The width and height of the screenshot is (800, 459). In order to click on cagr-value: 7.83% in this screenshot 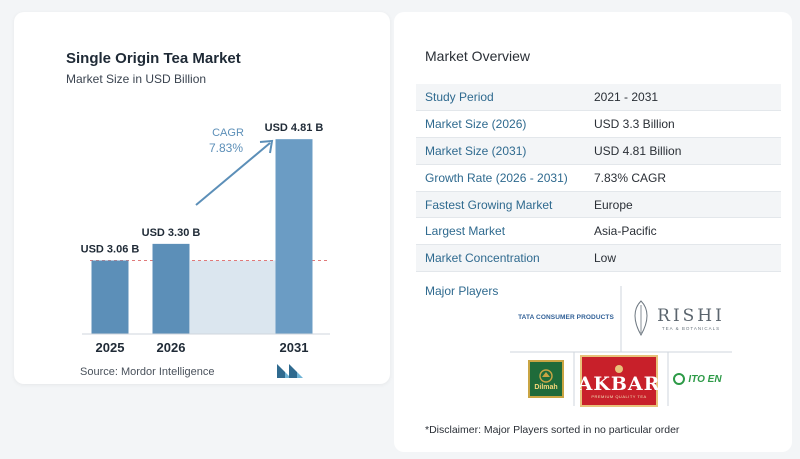, I will do `click(226, 148)`.